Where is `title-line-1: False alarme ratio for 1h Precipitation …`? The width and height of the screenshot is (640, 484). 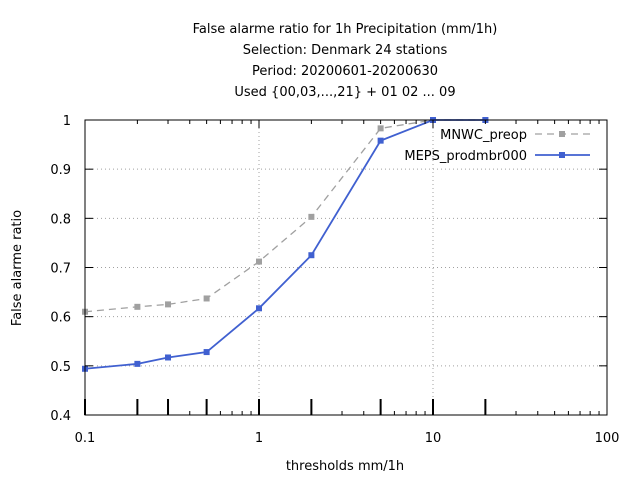
title-line-1: False alarme ratio for 1h Precipitation … is located at coordinates (345, 29).